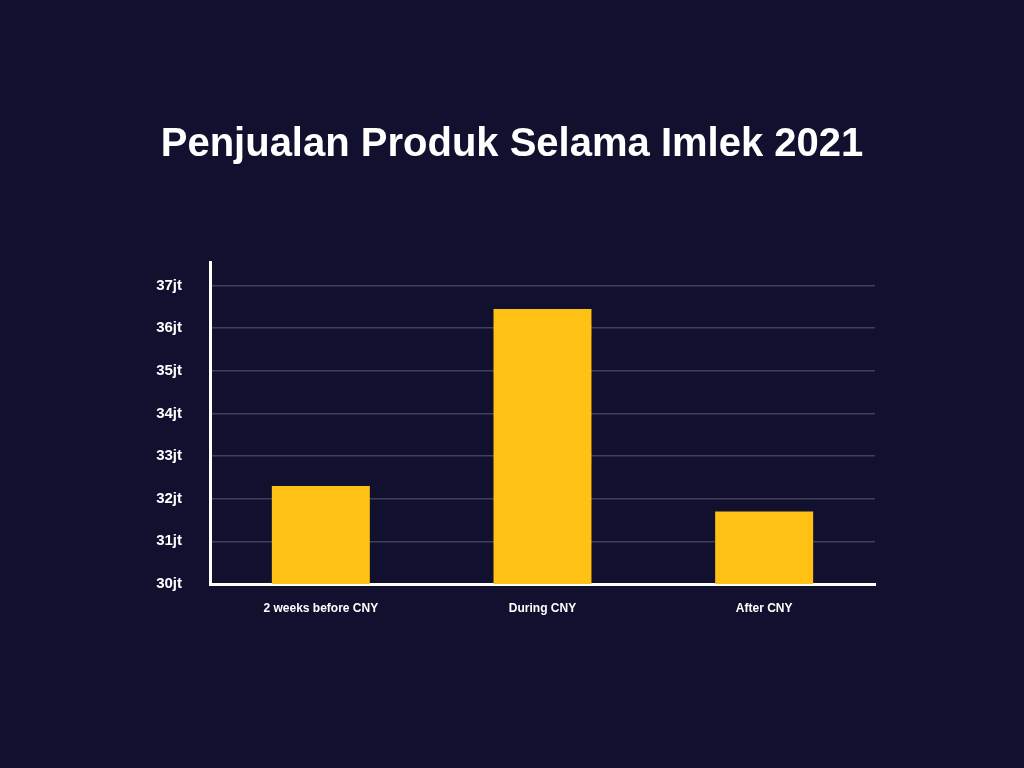 The width and height of the screenshot is (1024, 768). Describe the element at coordinates (169, 327) in the screenshot. I see `y-tick-label: 36jt` at that location.